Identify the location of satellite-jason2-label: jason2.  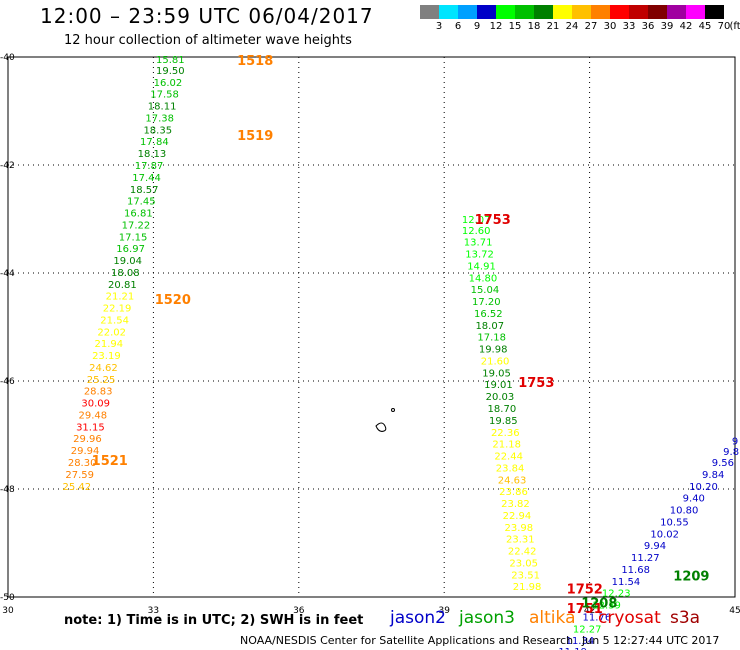
(418, 618).